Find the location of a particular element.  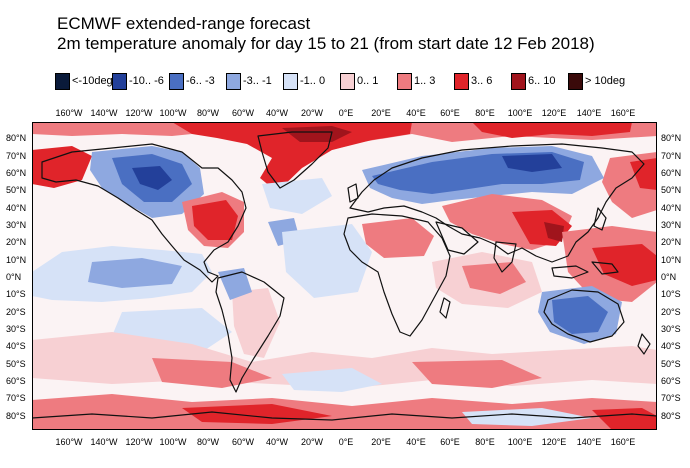

lat-label-right: 0°N is located at coordinates (669, 277).